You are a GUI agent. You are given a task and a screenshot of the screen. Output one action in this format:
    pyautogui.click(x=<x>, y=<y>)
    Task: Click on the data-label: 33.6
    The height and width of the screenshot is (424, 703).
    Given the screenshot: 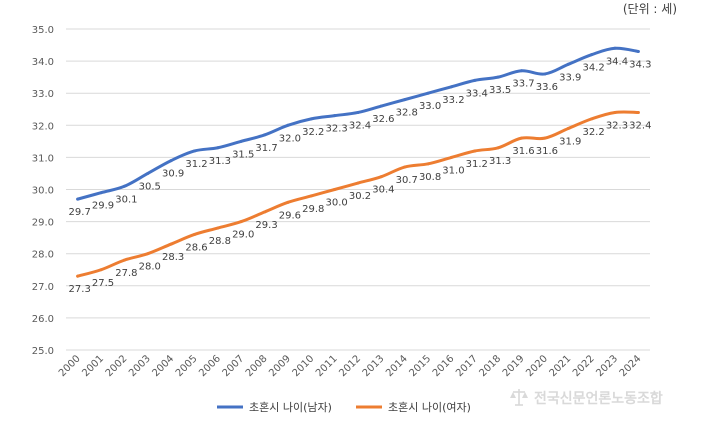 What is the action you would take?
    pyautogui.click(x=547, y=87)
    